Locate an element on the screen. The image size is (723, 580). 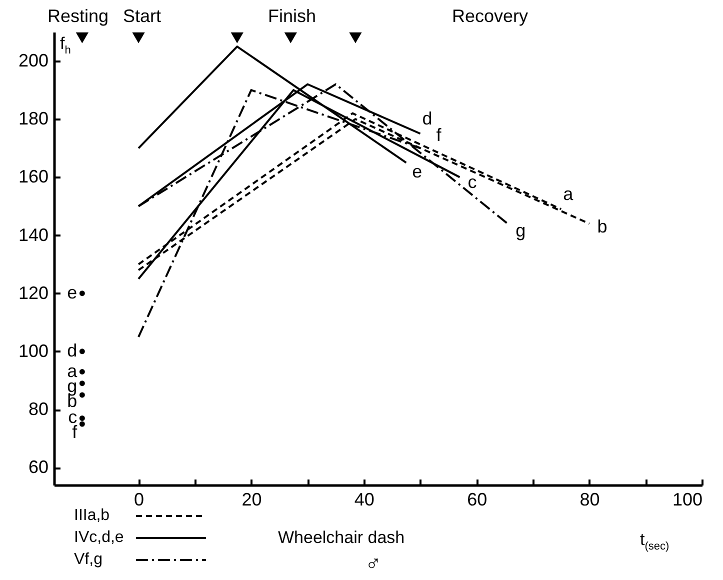
text: Wheelchair dash is located at coordinates (341, 538).